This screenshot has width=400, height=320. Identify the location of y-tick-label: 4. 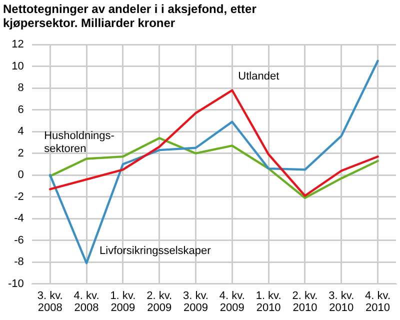
(21, 132).